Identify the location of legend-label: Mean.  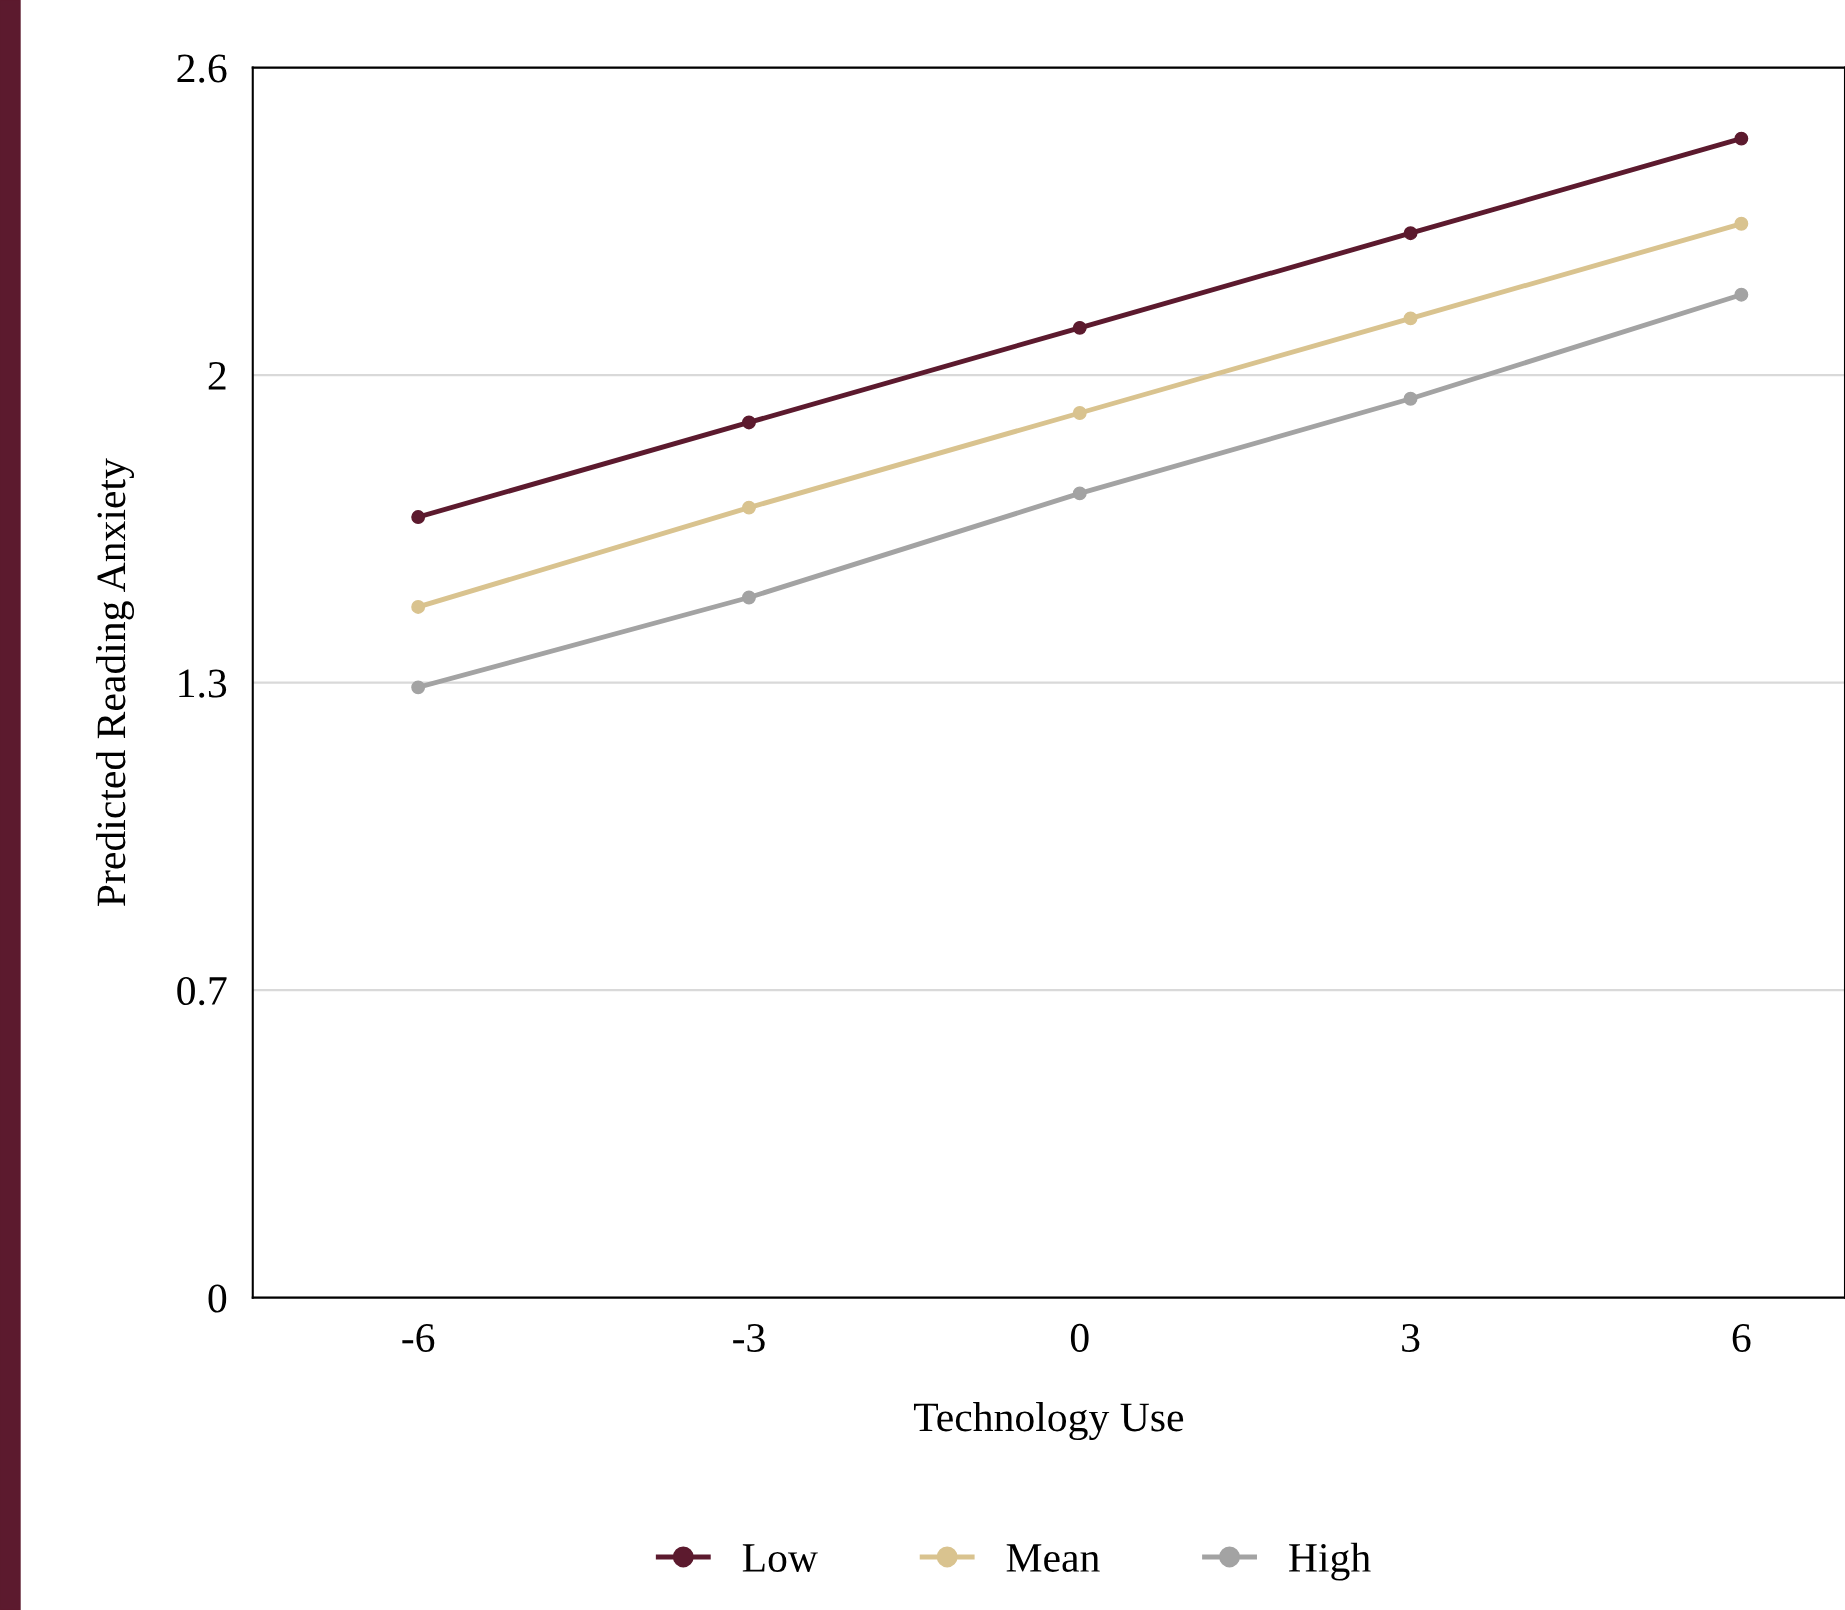
(1053, 1558).